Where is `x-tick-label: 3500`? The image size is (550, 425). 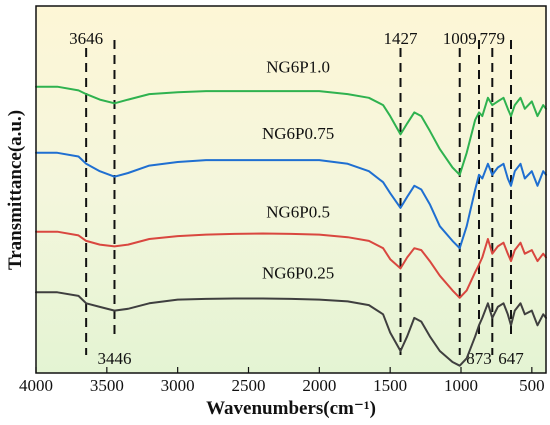
x-tick-label: 3500 is located at coordinates (107, 385).